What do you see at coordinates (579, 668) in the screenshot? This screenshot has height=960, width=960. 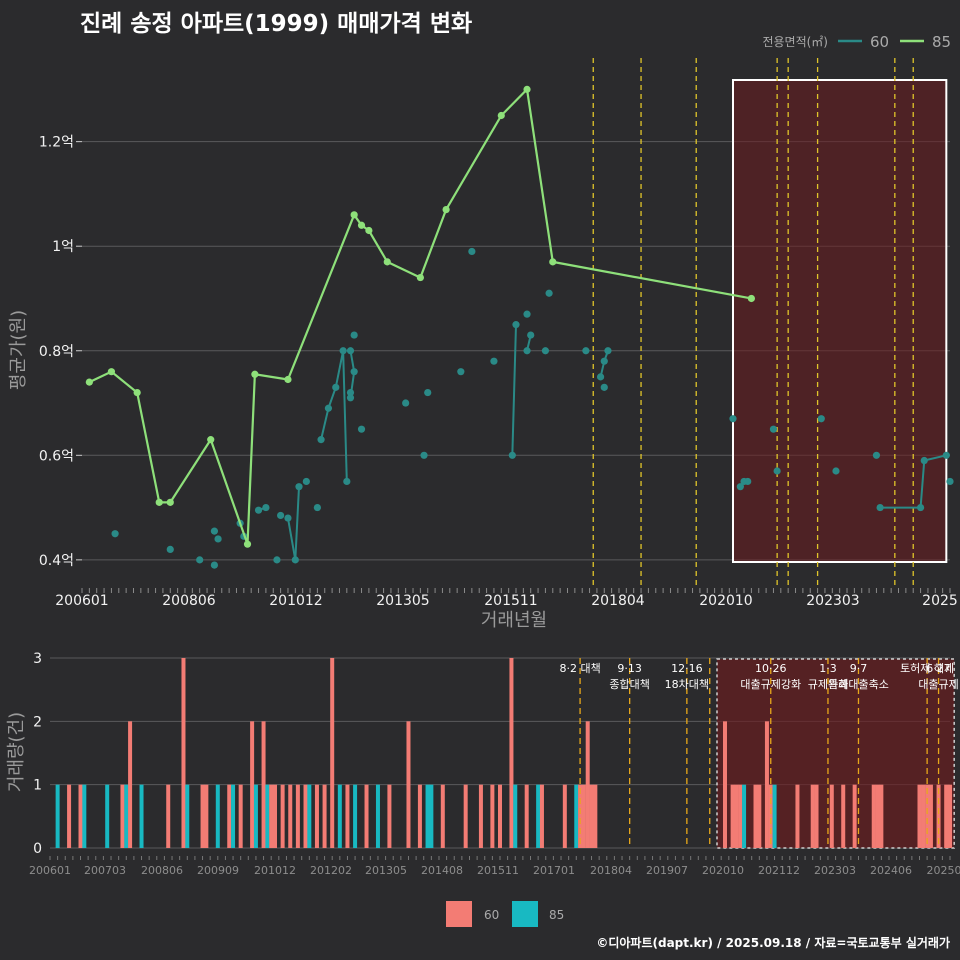 I see `event-label: 8·2 대책` at bounding box center [579, 668].